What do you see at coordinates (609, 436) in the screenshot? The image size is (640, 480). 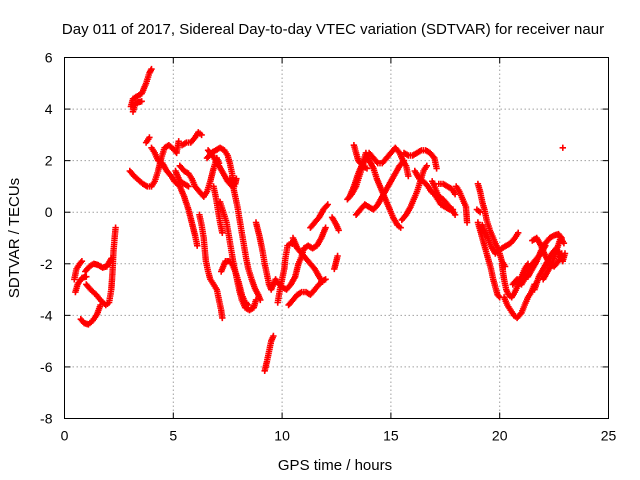 I see `x-tick-label: 25` at bounding box center [609, 436].